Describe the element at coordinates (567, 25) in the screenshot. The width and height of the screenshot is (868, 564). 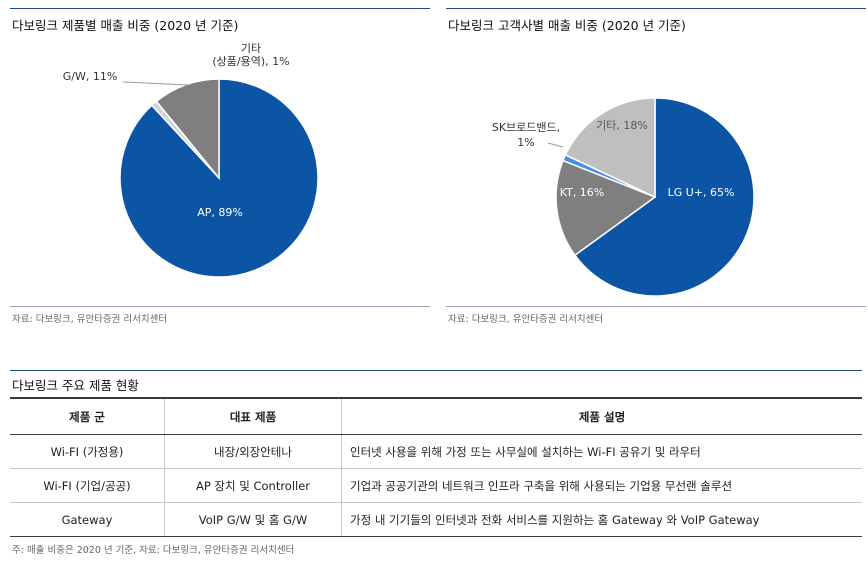
I see `chart-title: 다보링크 고객사별 매출 비중 (2020 년 기준)` at that location.